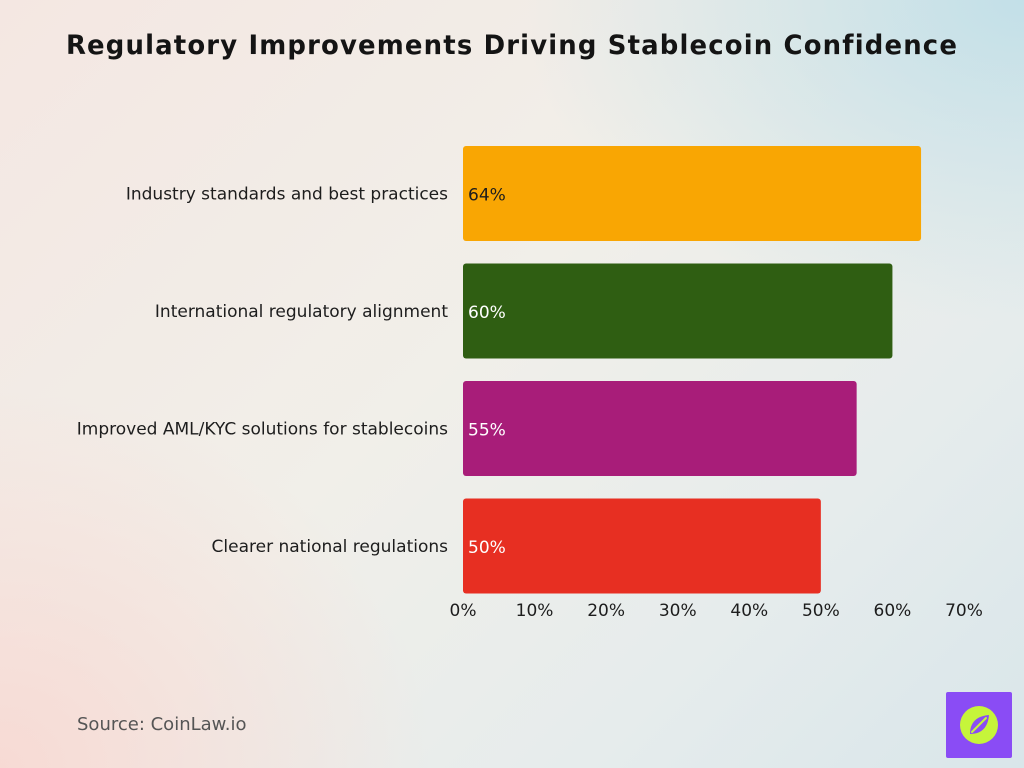 Image resolution: width=1024 pixels, height=768 pixels. I want to click on brand-logo, so click(979, 725).